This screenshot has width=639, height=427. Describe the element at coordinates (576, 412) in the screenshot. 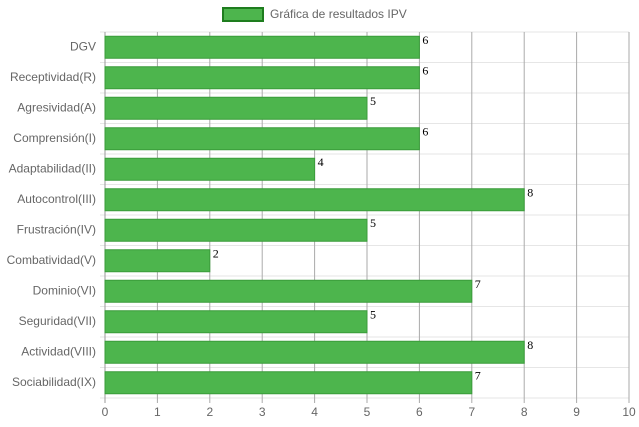

I see `x-tick-label: 9` at that location.